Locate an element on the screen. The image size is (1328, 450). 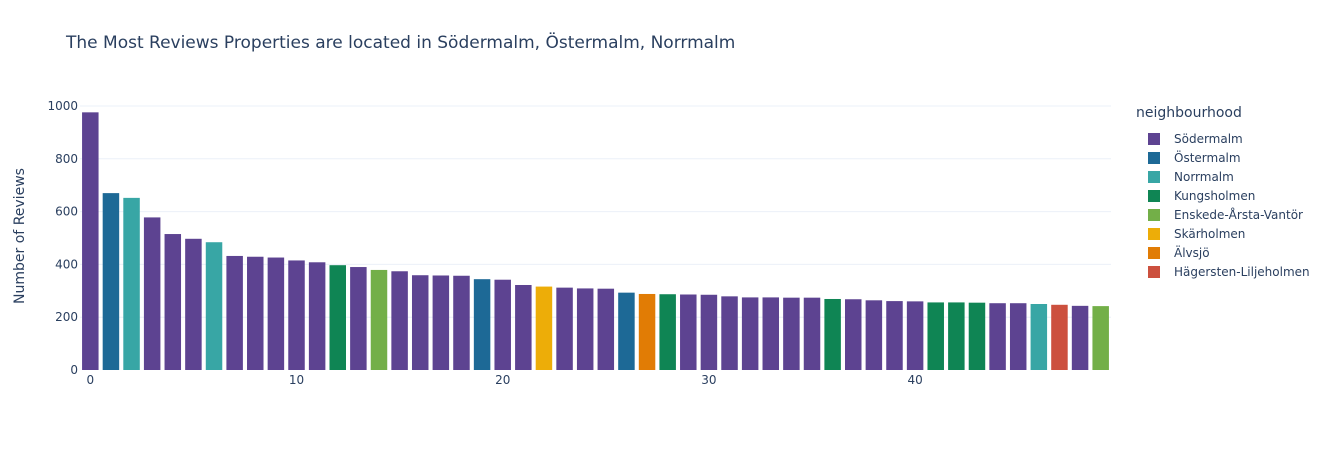
legend-label: Enskede-Årsta-Vantör is located at coordinates (1238, 214).